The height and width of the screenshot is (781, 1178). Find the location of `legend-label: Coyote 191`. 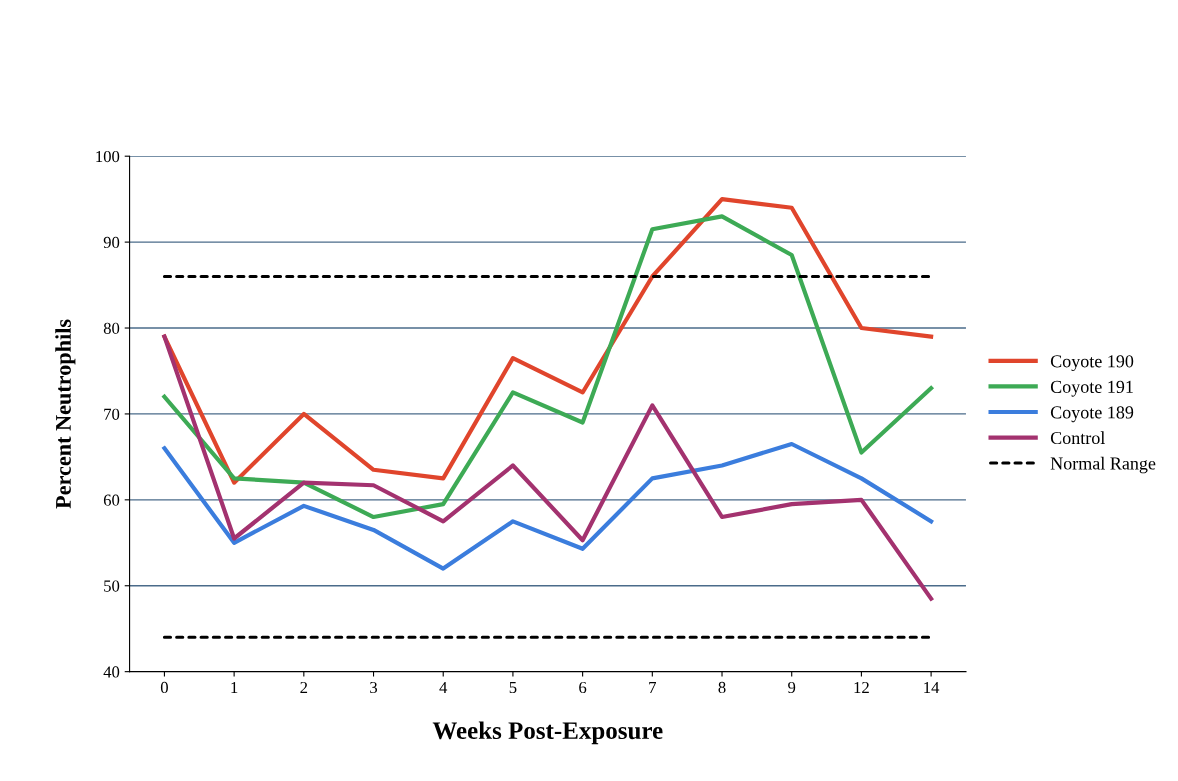

legend-label: Coyote 191 is located at coordinates (1091, 388).